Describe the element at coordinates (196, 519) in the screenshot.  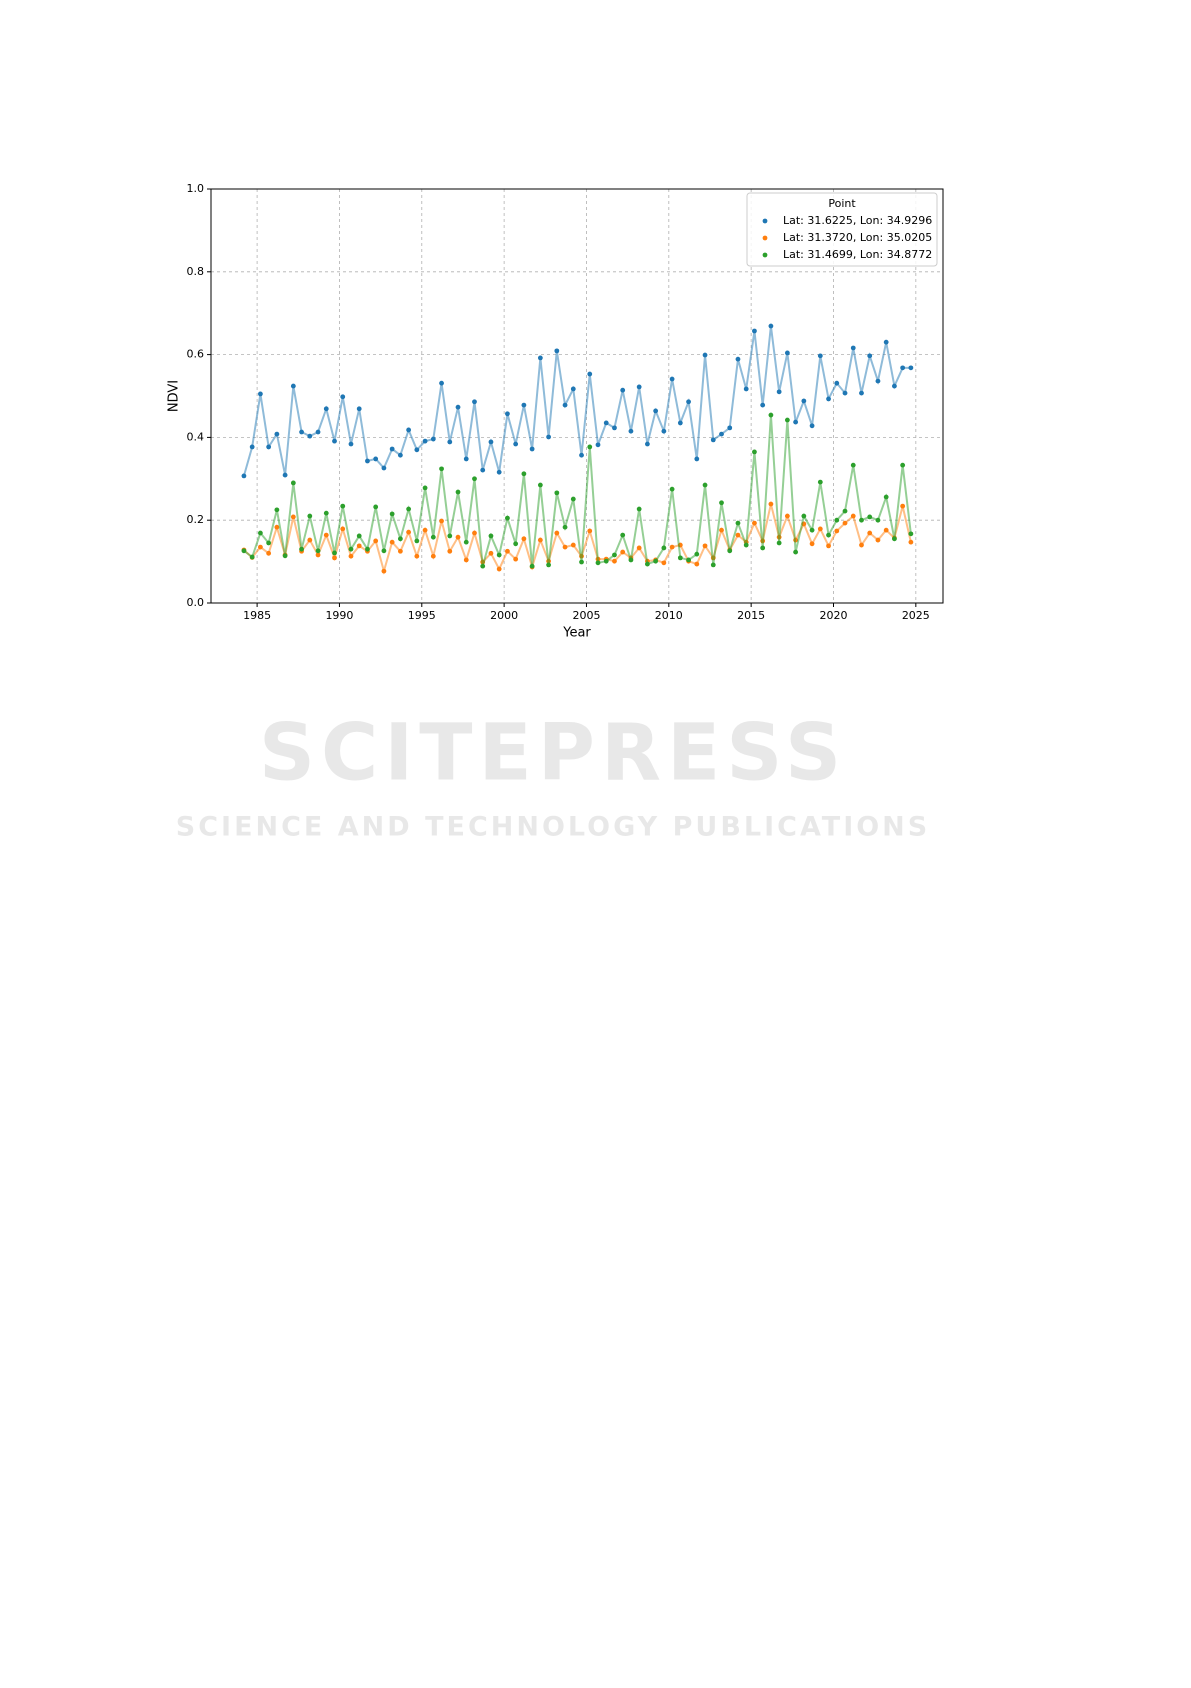
I see `y-tick-label: 0.2` at that location.